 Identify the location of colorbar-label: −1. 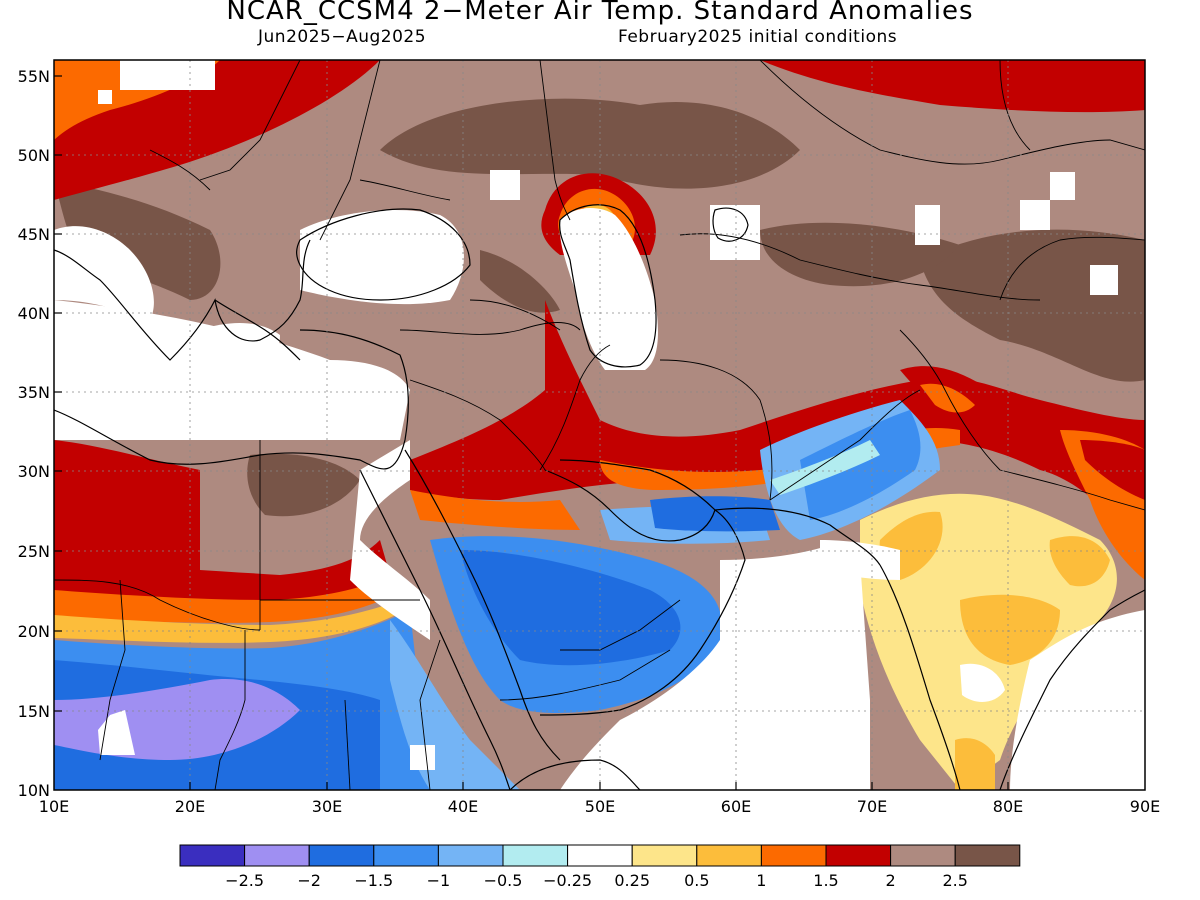
(439, 880).